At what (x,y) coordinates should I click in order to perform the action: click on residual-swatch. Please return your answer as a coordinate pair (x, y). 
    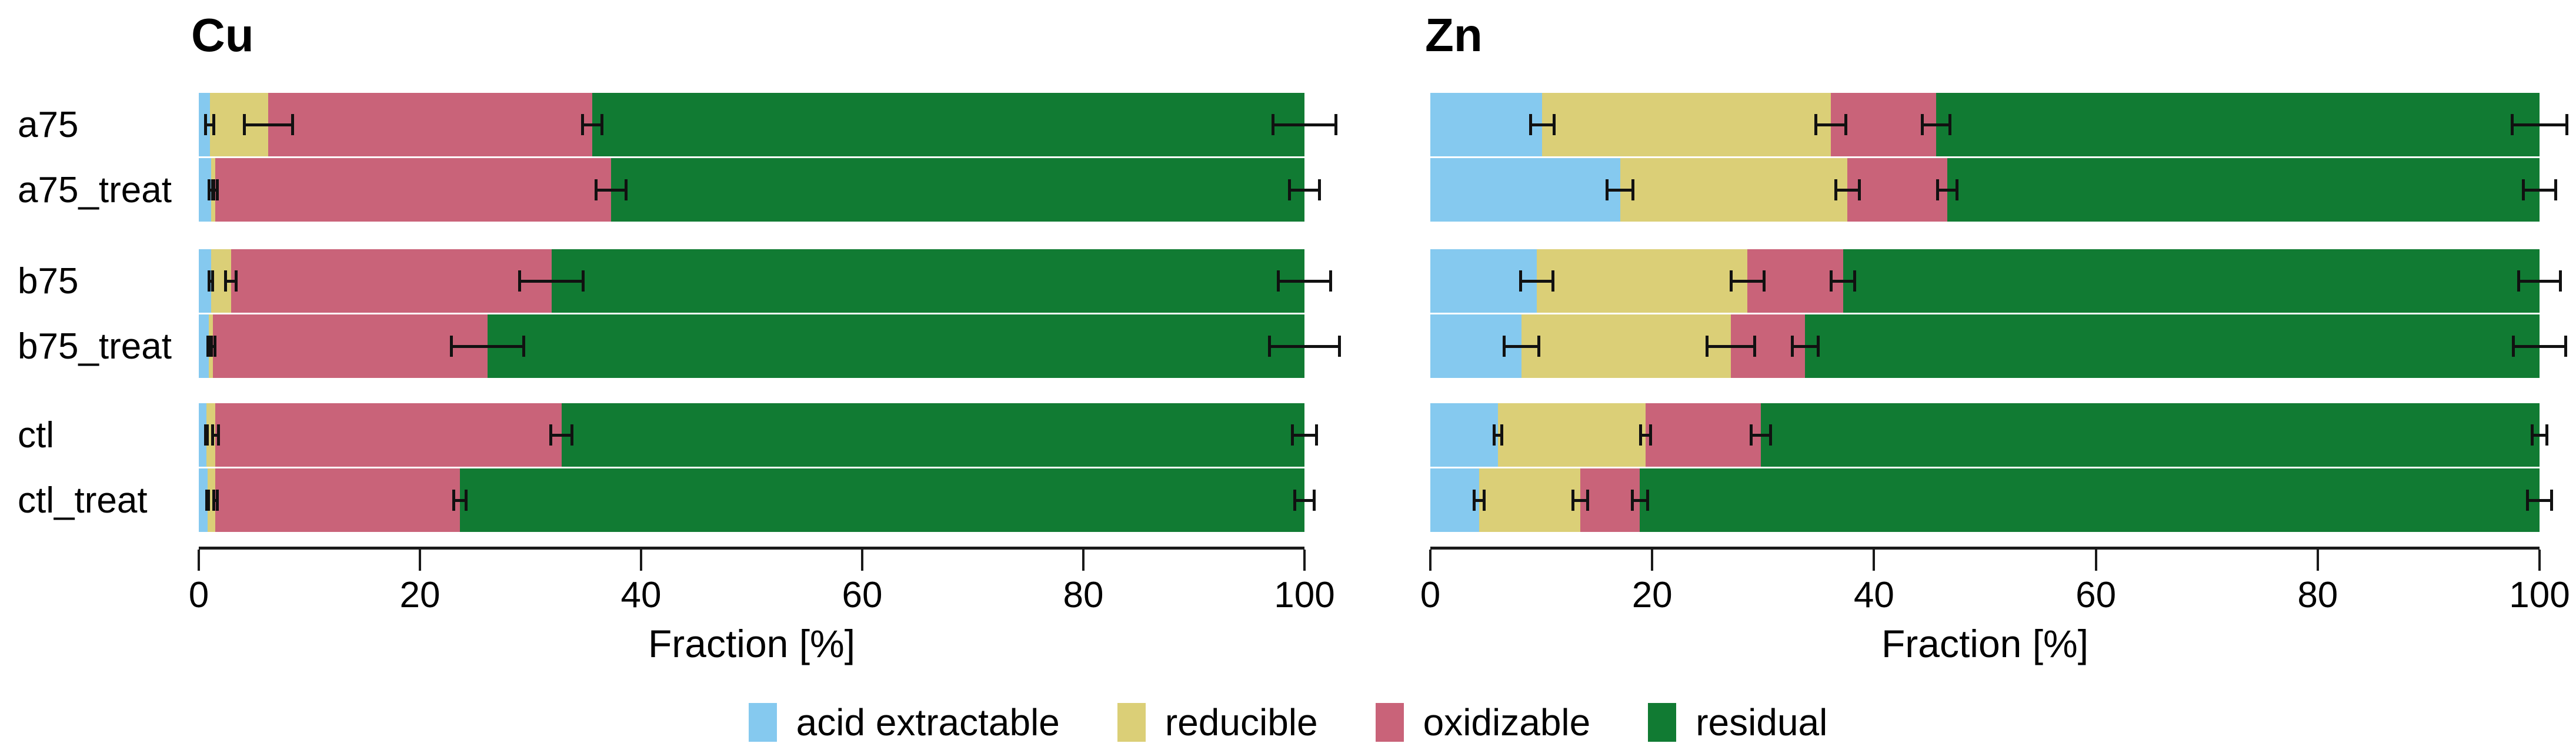
    Looking at the image, I should click on (1662, 722).